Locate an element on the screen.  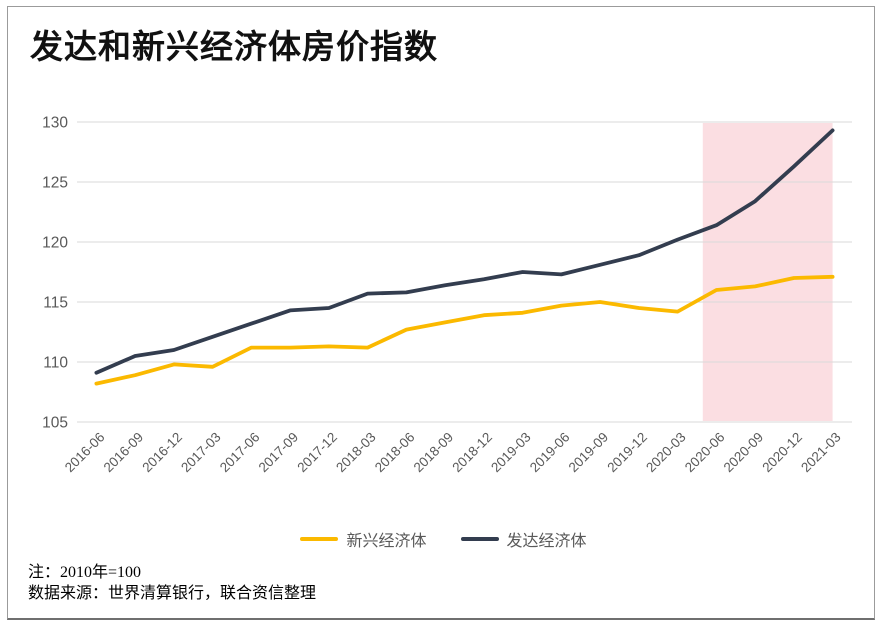
x-tick-label: 2019-12 is located at coordinates (627, 453).